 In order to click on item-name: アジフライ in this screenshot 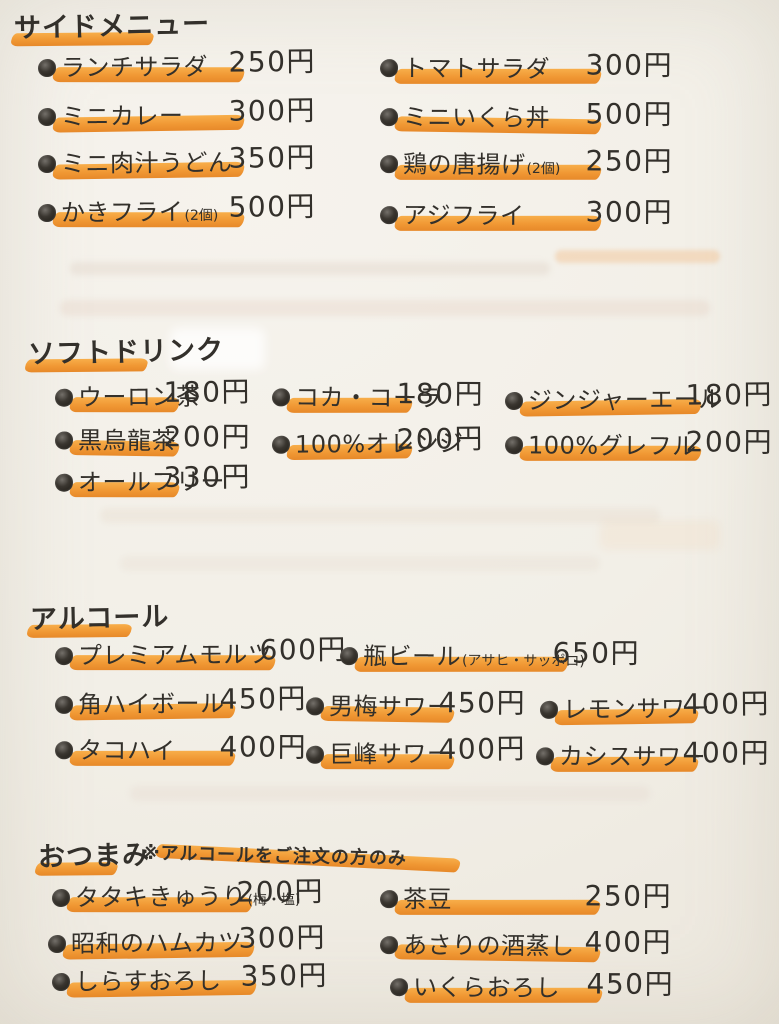, I will do `click(463, 215)`.